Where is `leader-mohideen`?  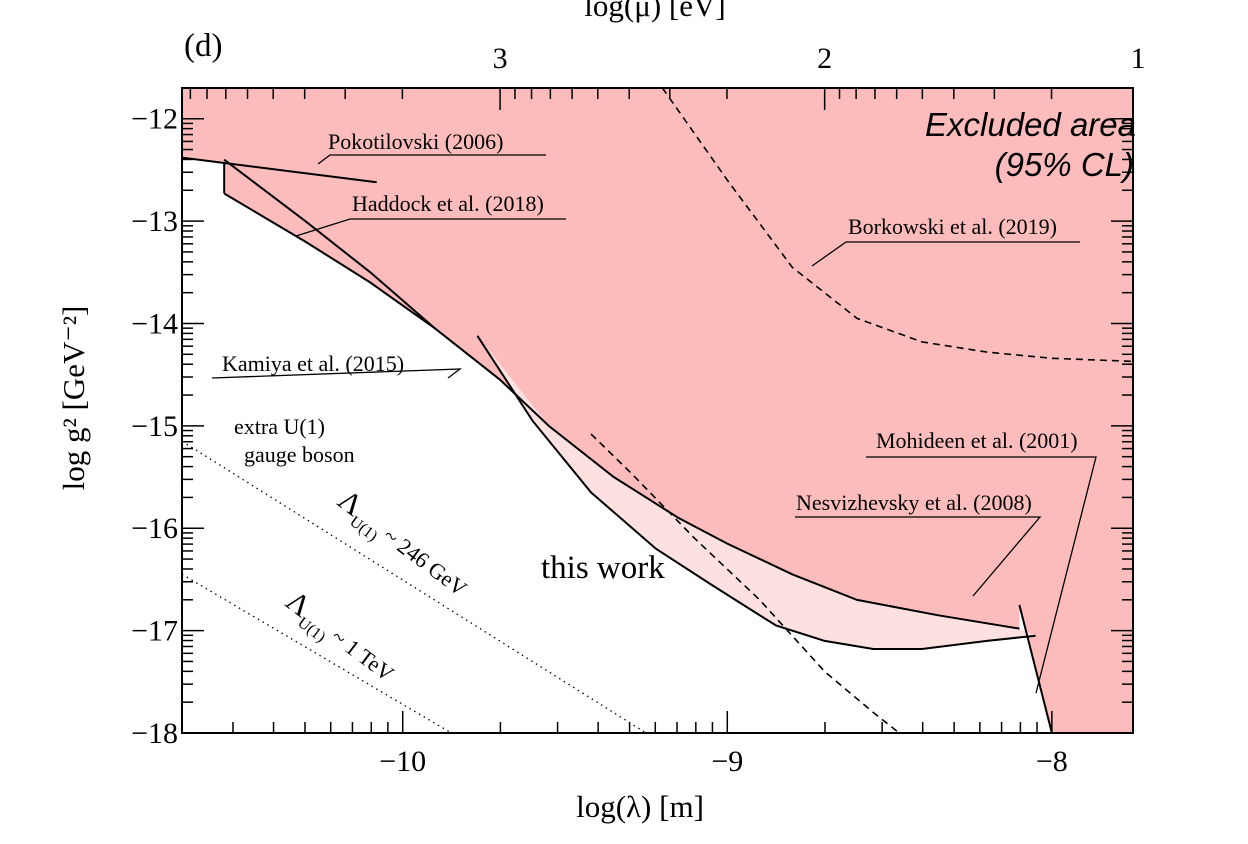
leader-mohideen is located at coordinates (981, 575).